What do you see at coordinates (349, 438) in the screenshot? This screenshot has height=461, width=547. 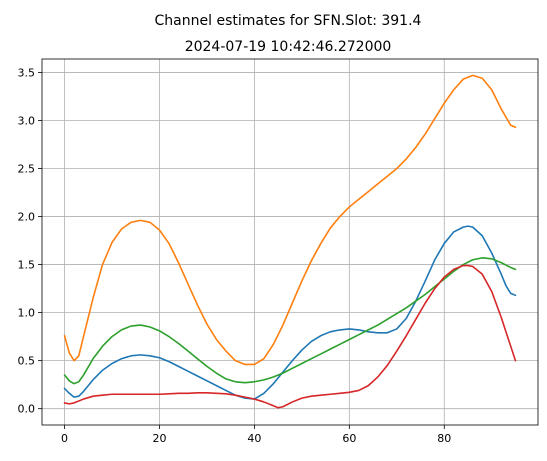 I see `x-tick-label: 60` at bounding box center [349, 438].